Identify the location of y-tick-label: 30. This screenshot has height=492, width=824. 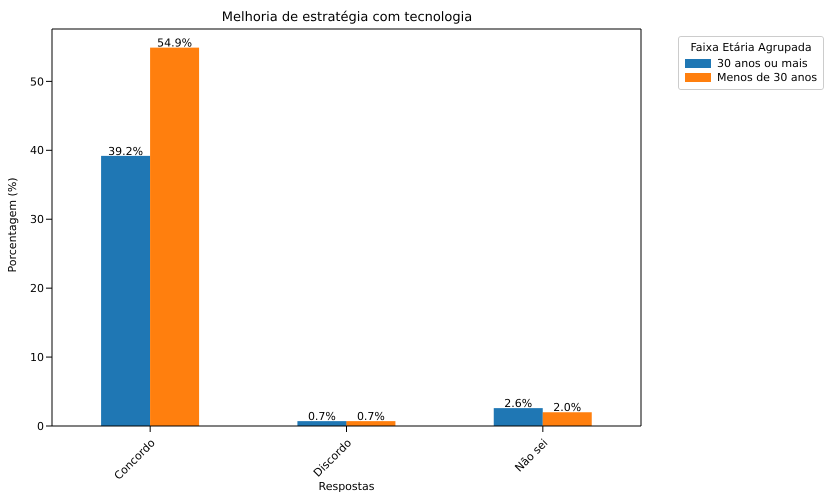
(37, 219).